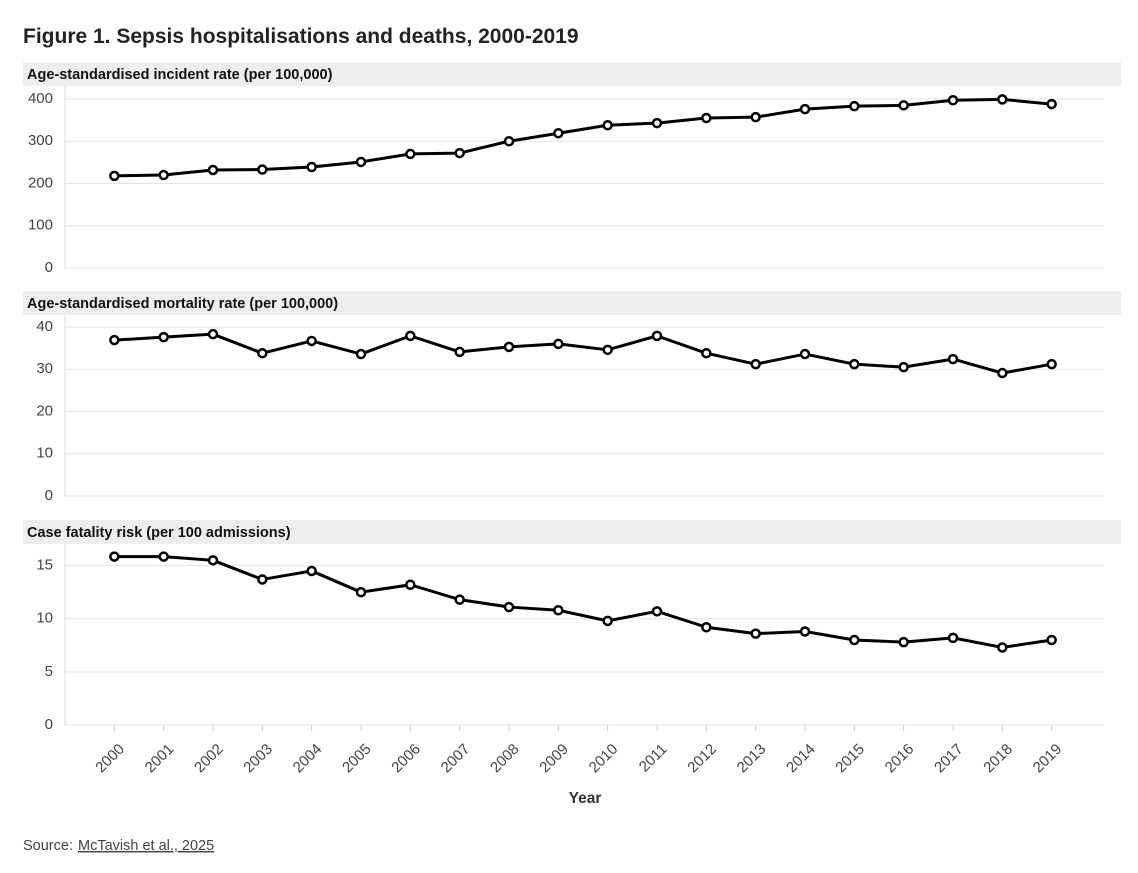  I want to click on x-tick-label: 2001, so click(160, 759).